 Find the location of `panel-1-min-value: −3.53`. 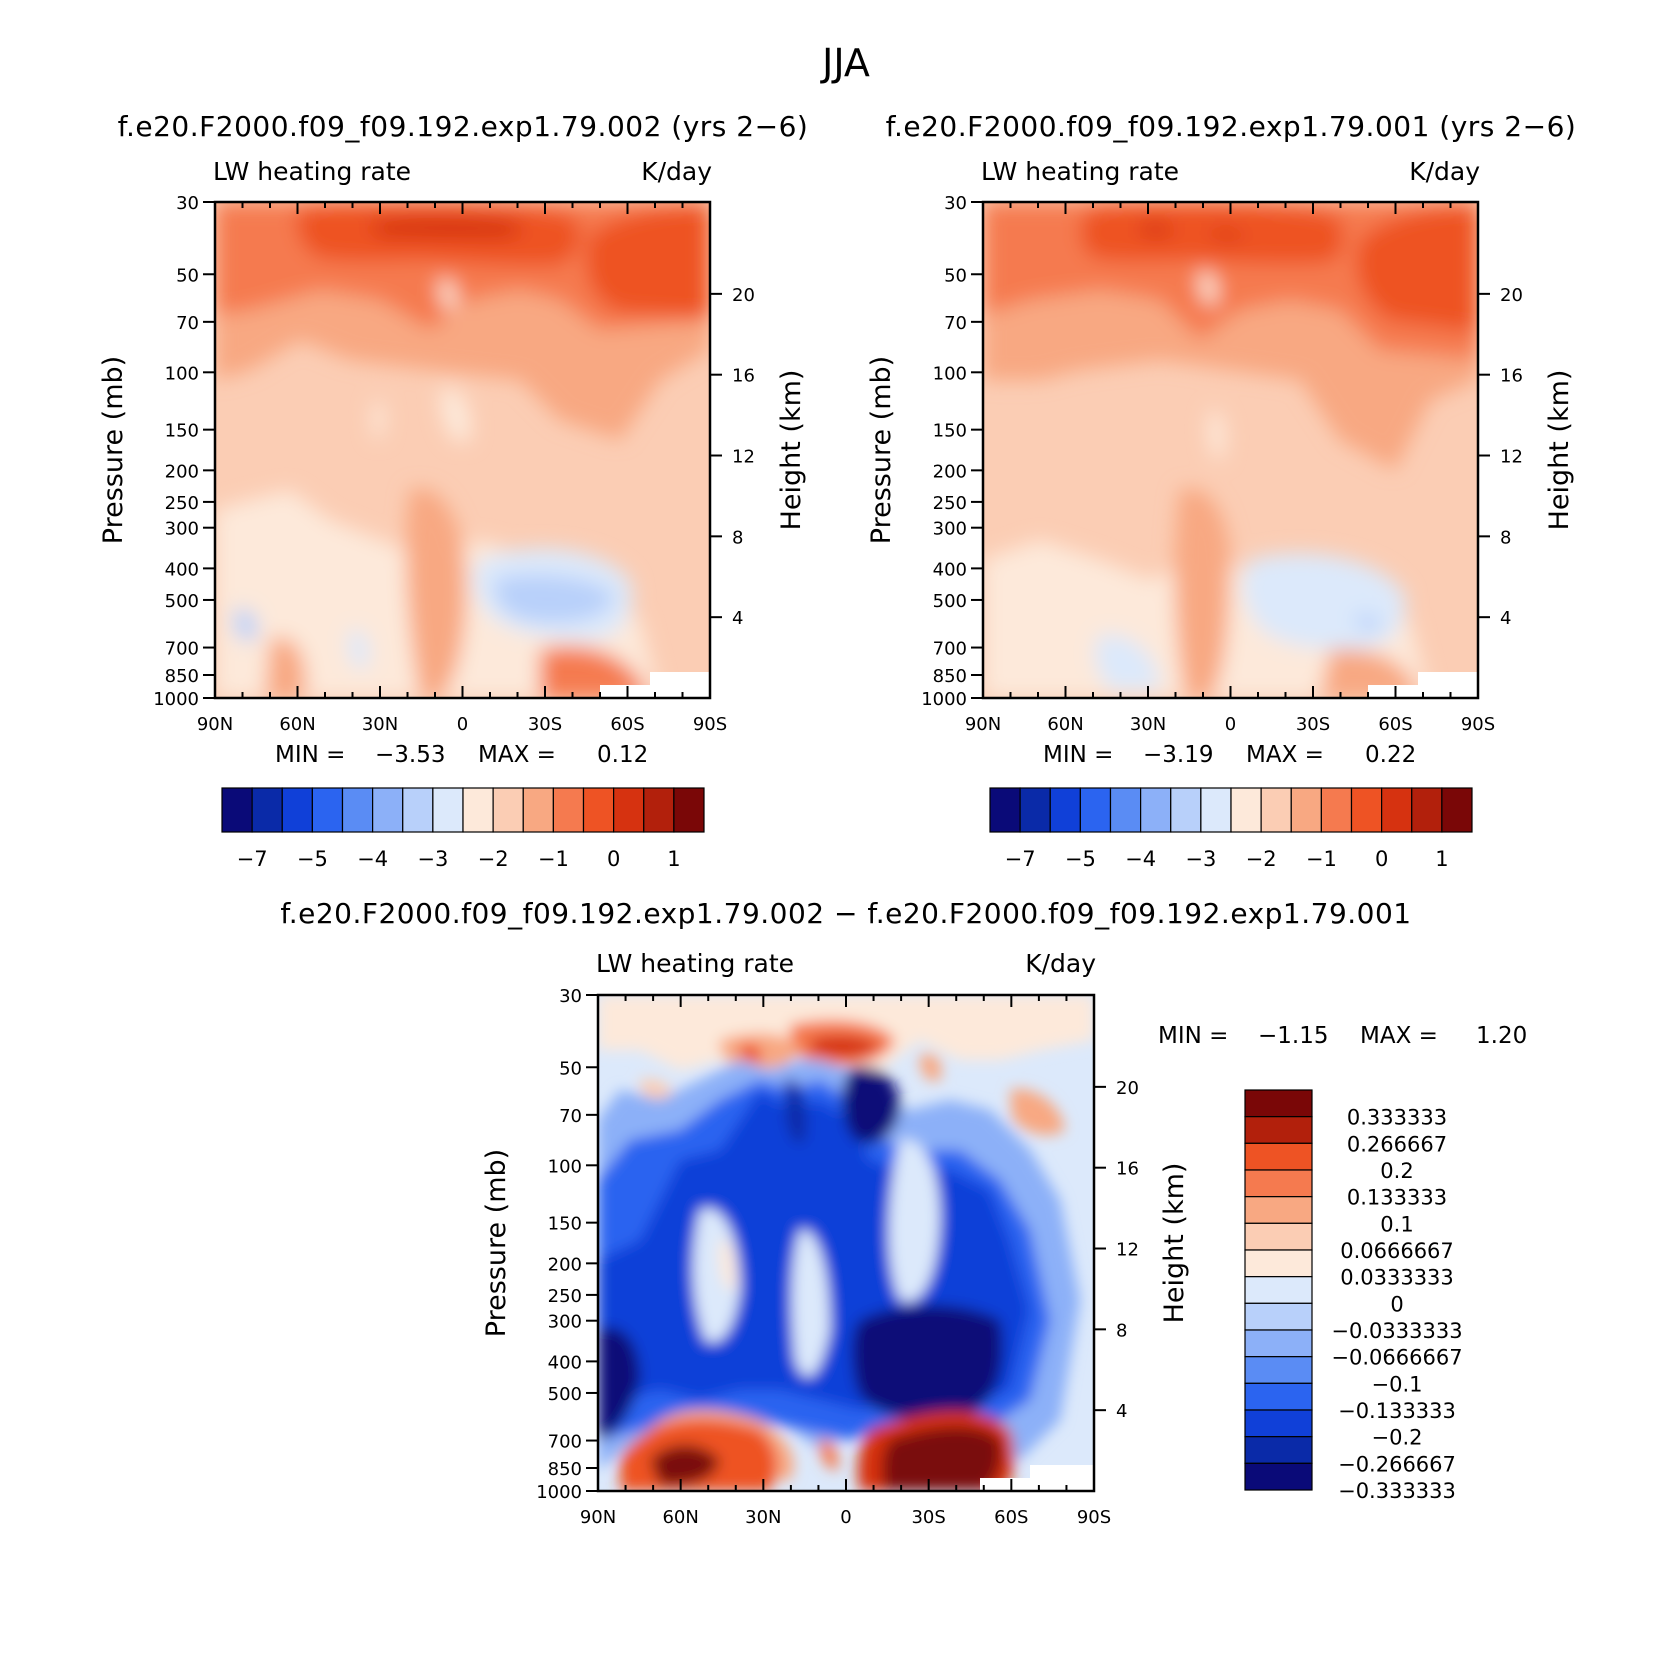

panel-1-min-value: −3.53 is located at coordinates (410, 755).